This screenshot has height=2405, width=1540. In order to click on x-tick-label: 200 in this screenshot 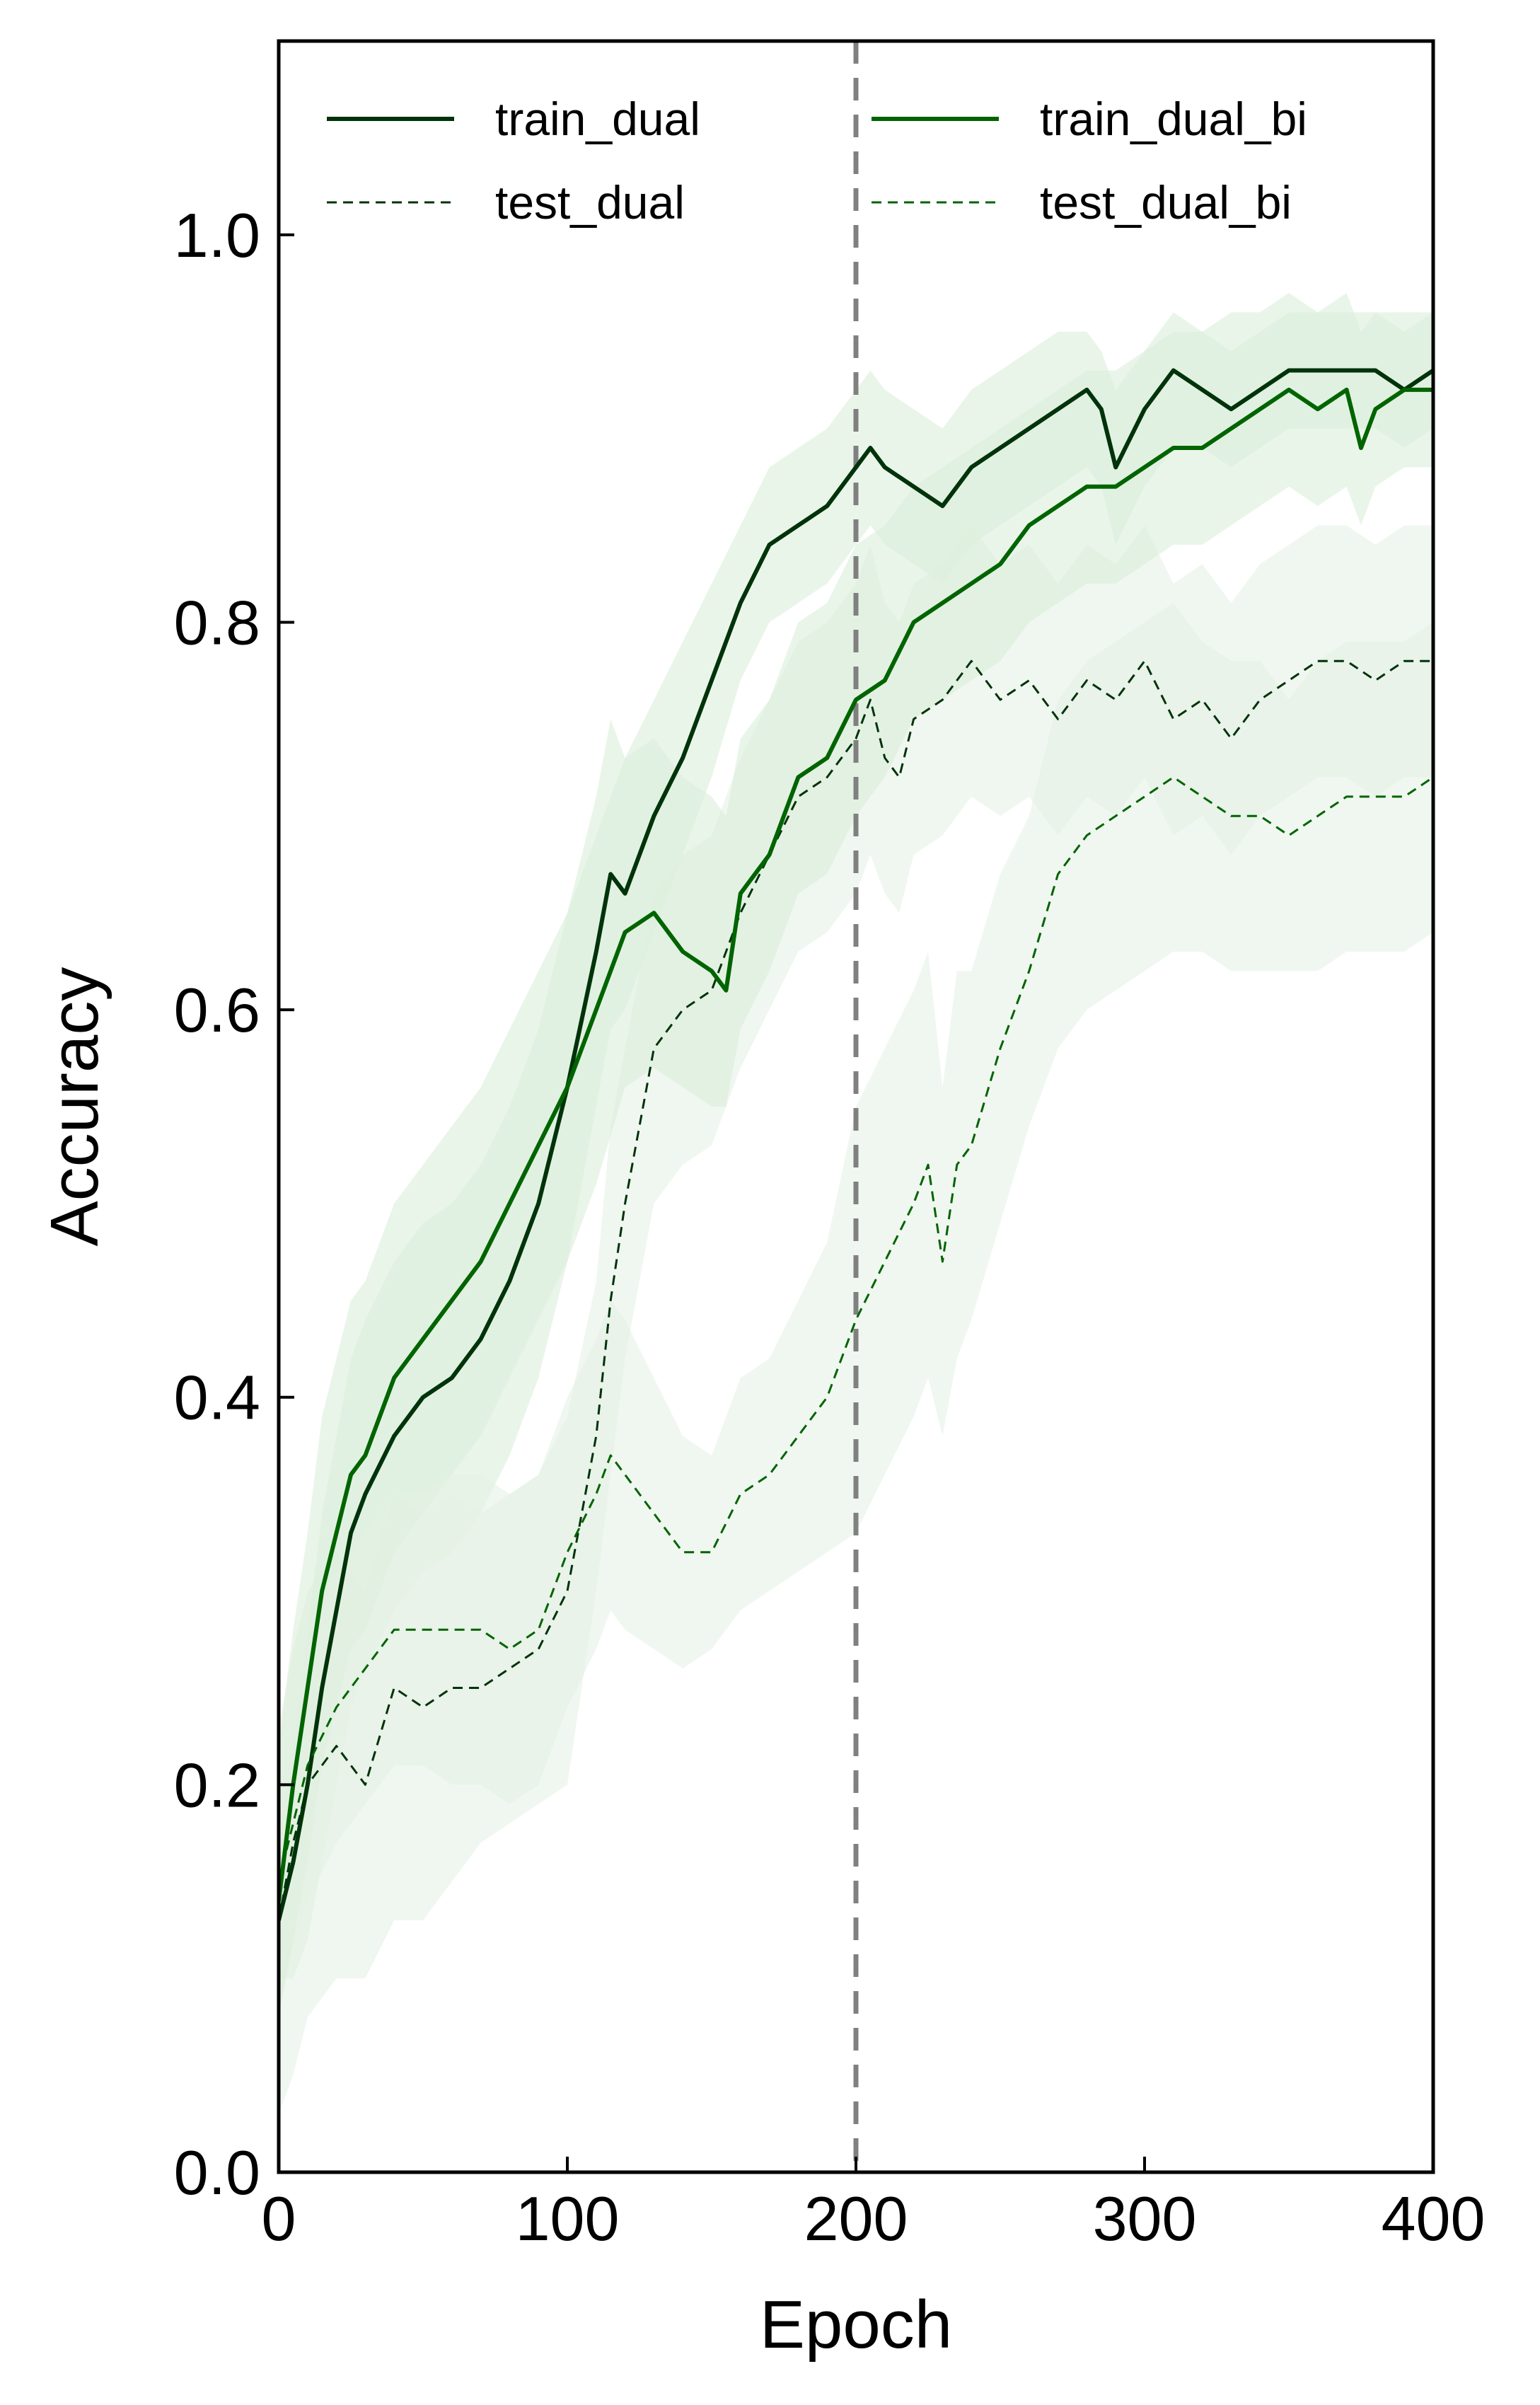, I will do `click(856, 2219)`.